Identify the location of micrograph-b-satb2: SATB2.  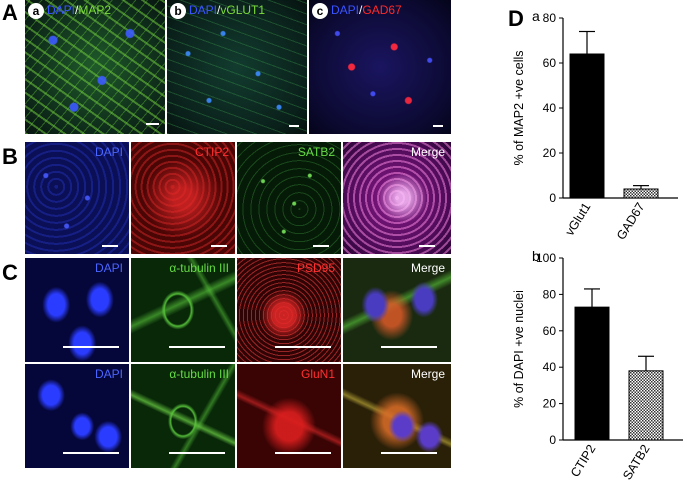
(289, 198).